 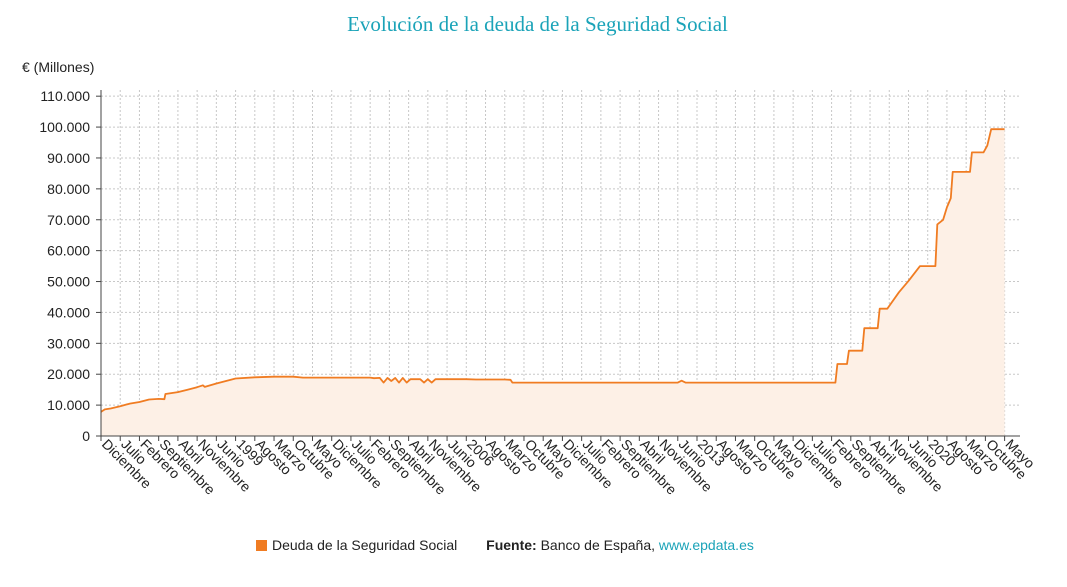 I want to click on y-tick-label: 110.000, so click(x=65, y=96).